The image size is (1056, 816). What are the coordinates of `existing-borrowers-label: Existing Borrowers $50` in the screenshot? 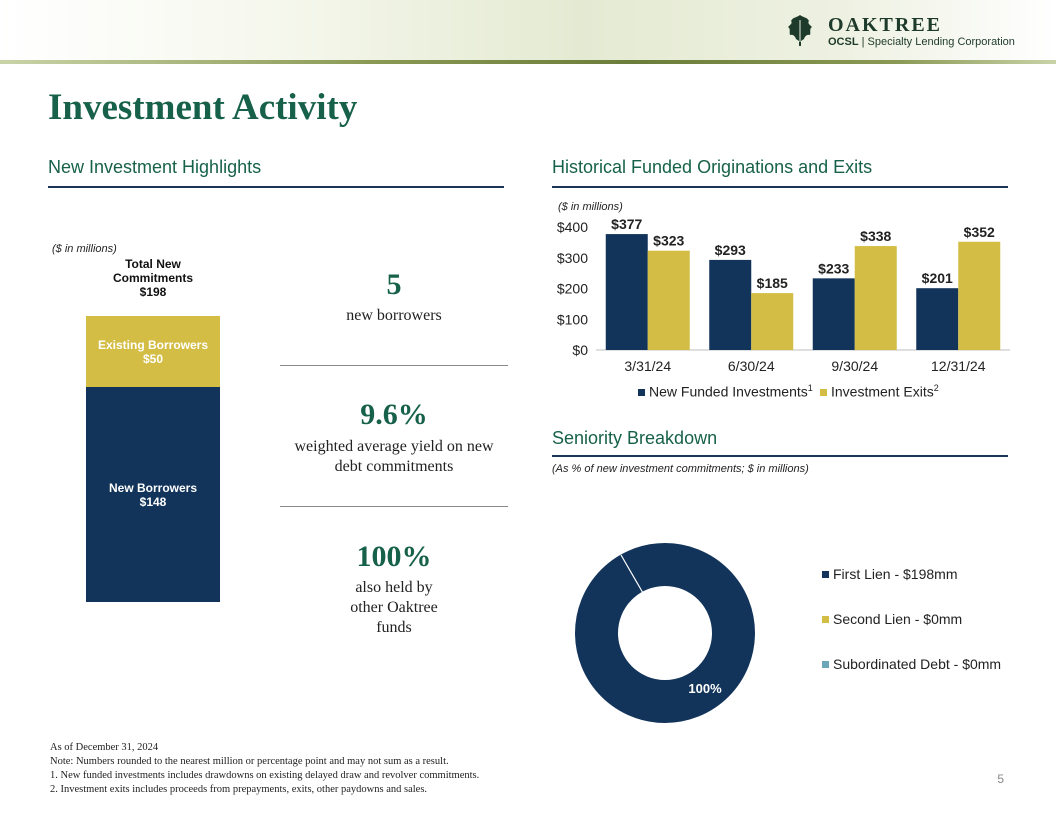 It's located at (153, 352).